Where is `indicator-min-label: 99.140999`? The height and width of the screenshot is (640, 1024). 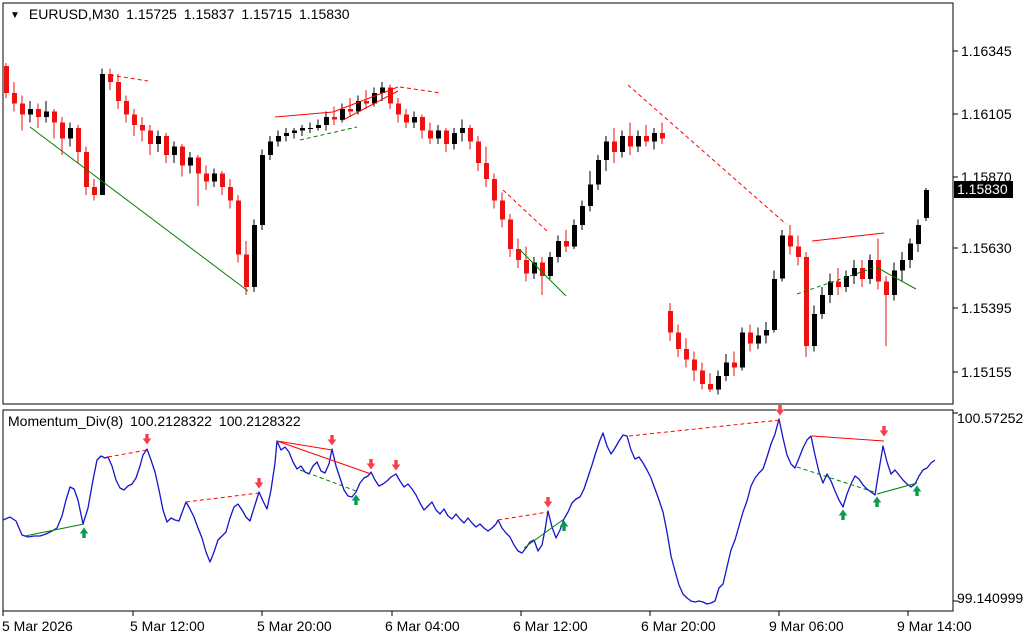
indicator-min-label: 99.140999 is located at coordinates (990, 598).